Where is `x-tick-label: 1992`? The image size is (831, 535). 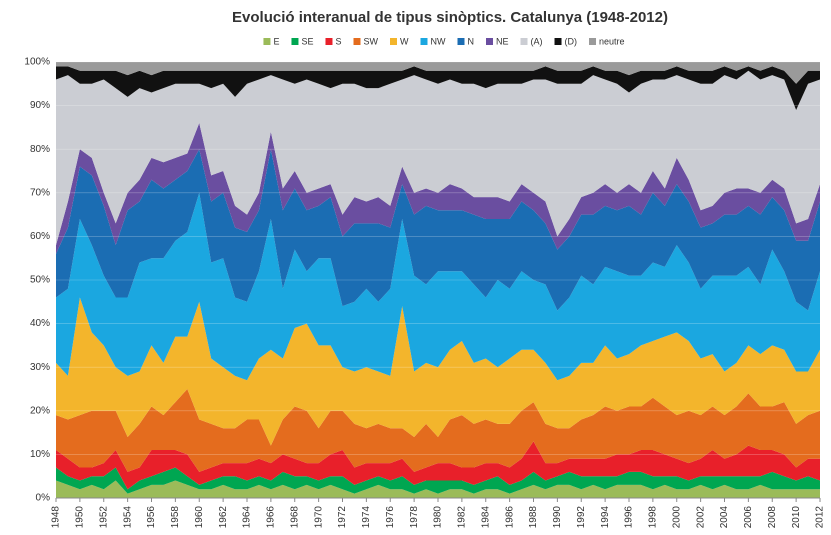 x-tick-label: 1992 is located at coordinates (581, 517).